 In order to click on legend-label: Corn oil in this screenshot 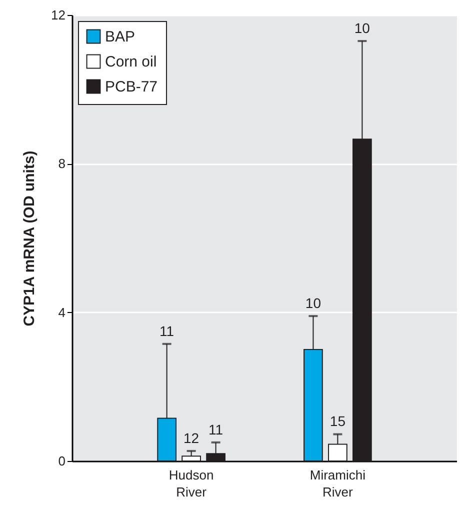, I will do `click(131, 62)`.